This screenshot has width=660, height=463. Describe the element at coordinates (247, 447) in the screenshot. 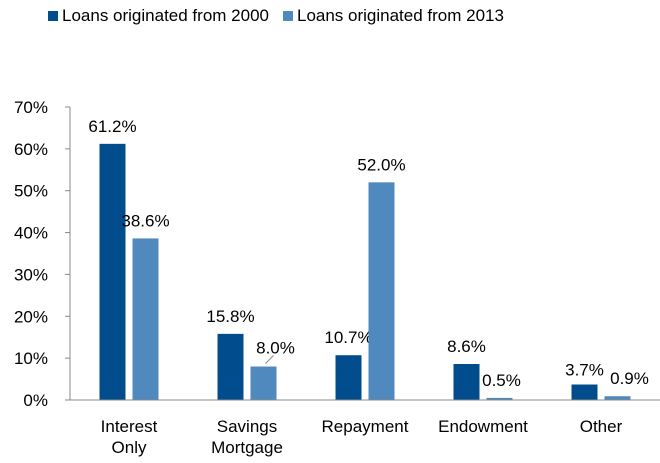

I see `x-tick-label: Mortgage` at that location.